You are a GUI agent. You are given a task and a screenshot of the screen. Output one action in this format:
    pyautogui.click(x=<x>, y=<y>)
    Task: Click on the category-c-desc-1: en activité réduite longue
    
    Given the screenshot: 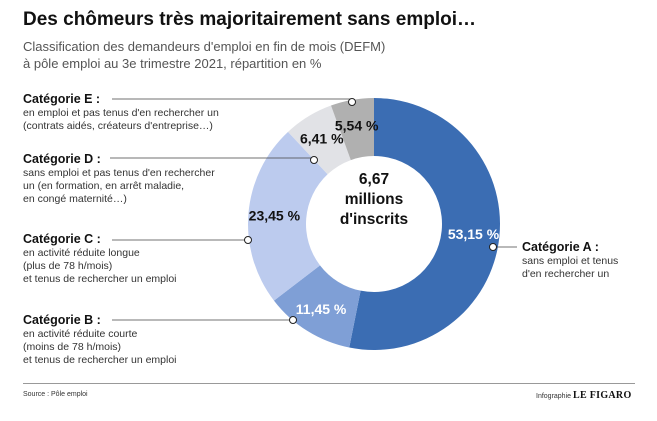 What is the action you would take?
    pyautogui.click(x=81, y=253)
    